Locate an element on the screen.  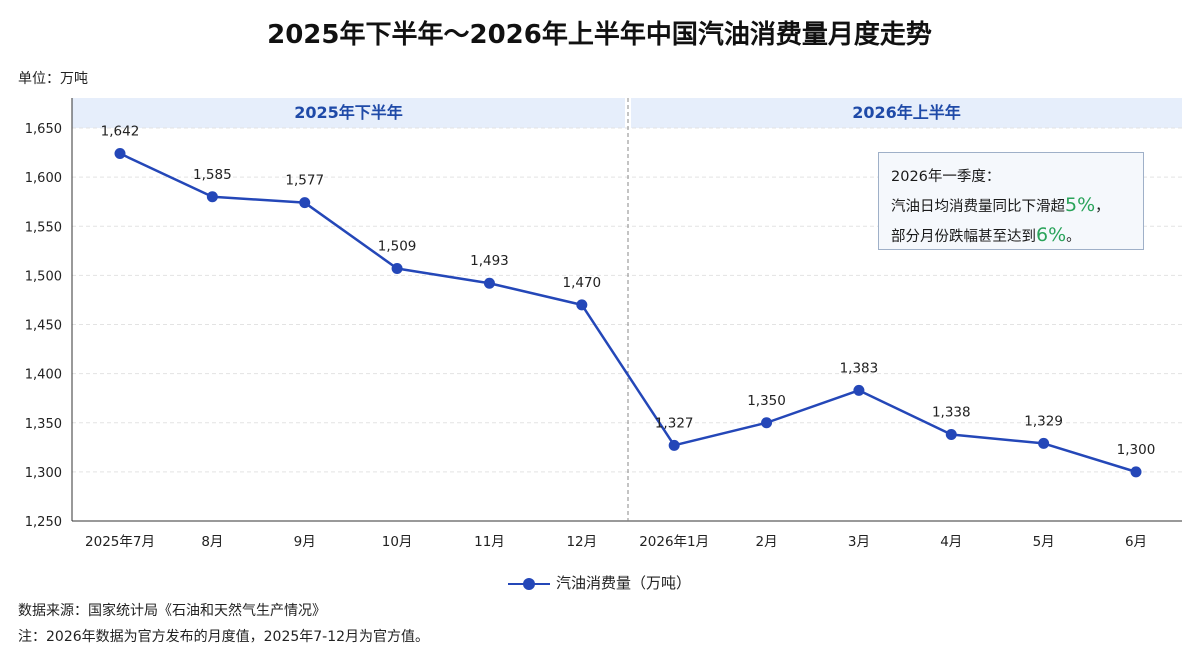
data-label: 1,577 is located at coordinates (304, 181).